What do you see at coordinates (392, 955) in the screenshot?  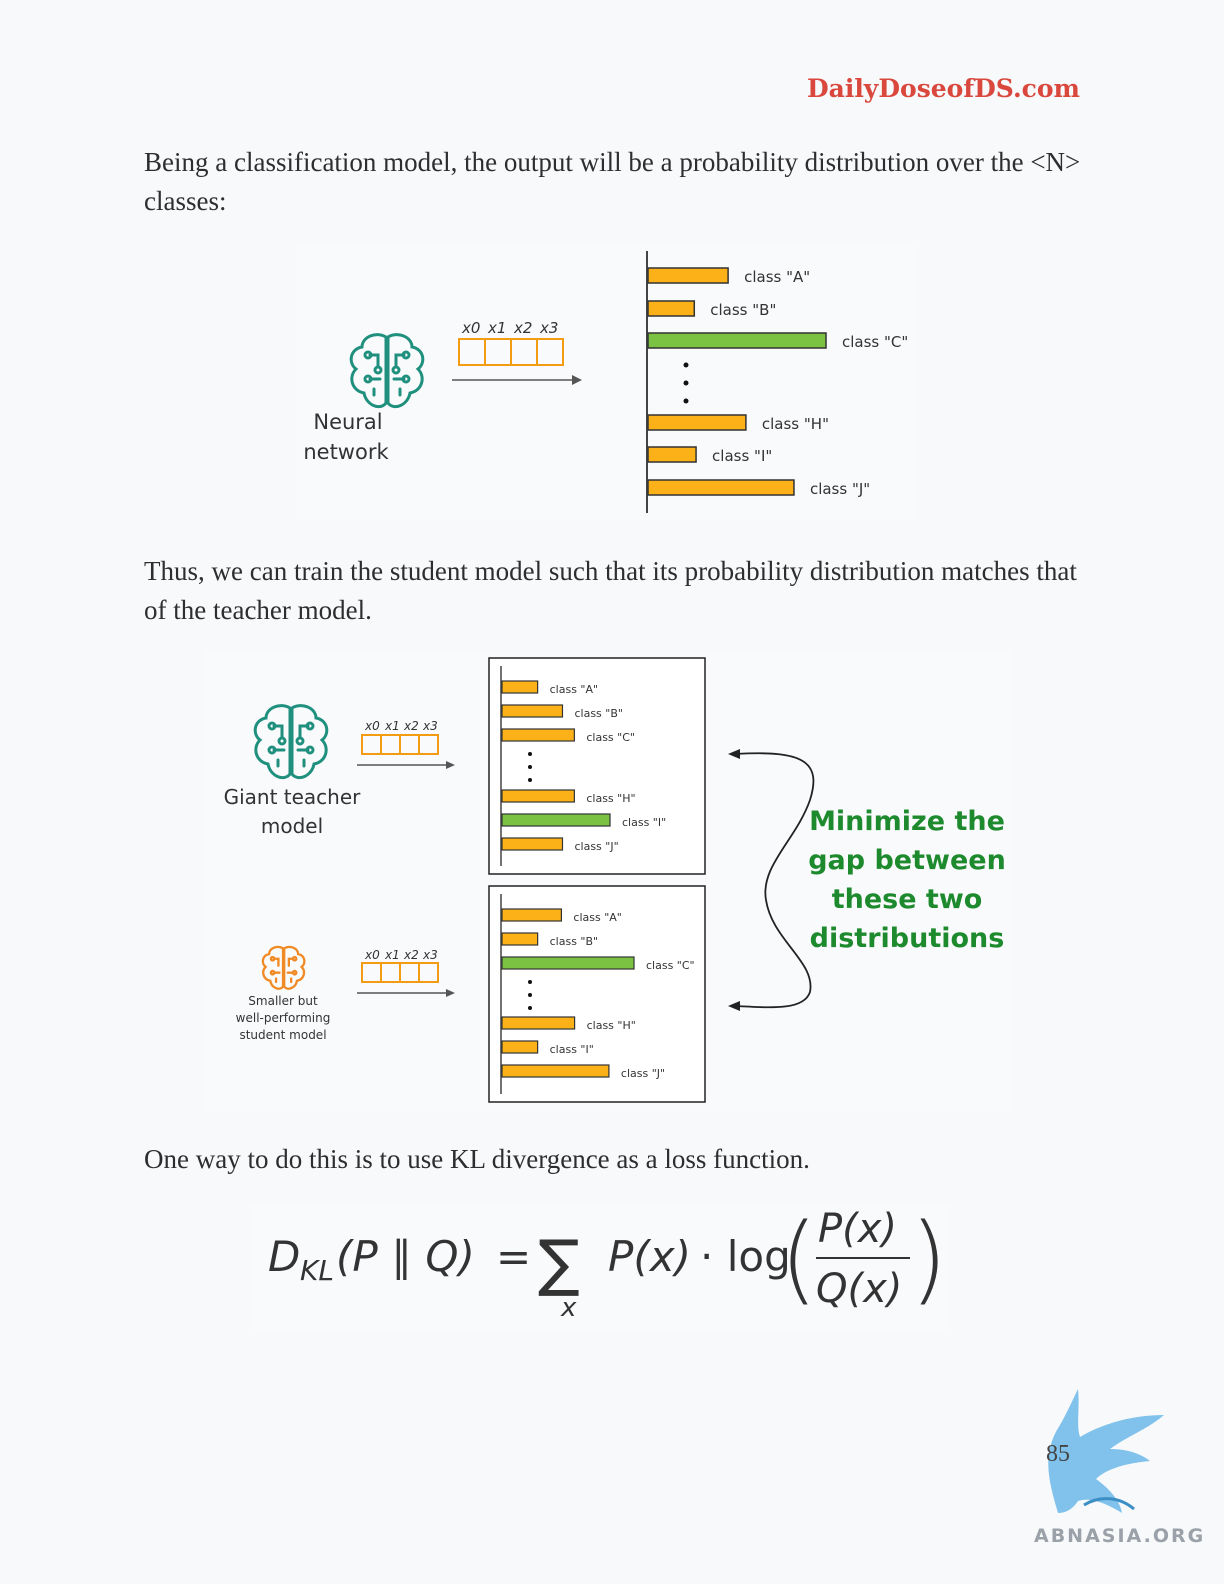 I see `student-input-label: x1` at bounding box center [392, 955].